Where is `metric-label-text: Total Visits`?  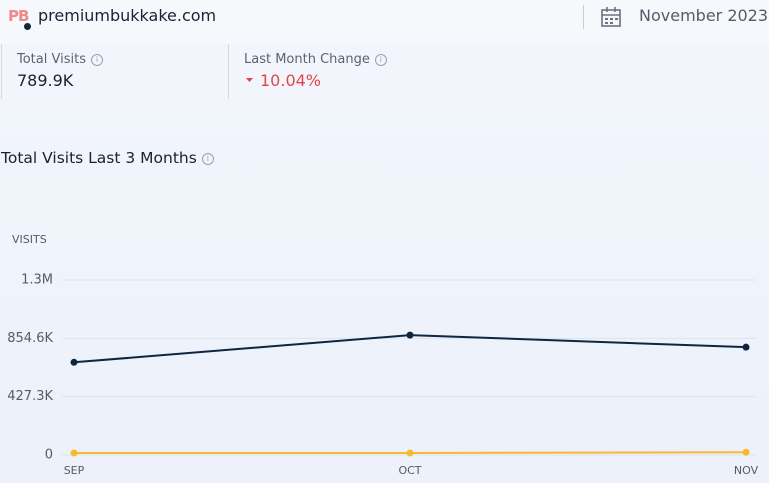 metric-label-text: Total Visits is located at coordinates (51, 59).